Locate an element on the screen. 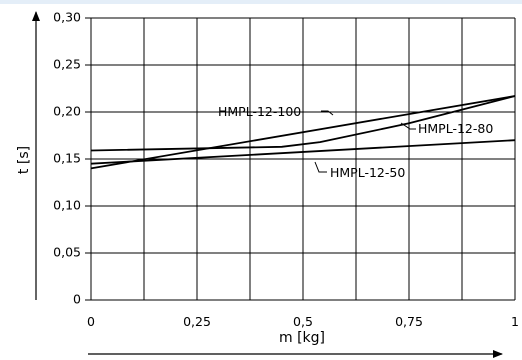 The image size is (522, 360). x-tick-label: 1 is located at coordinates (515, 321).